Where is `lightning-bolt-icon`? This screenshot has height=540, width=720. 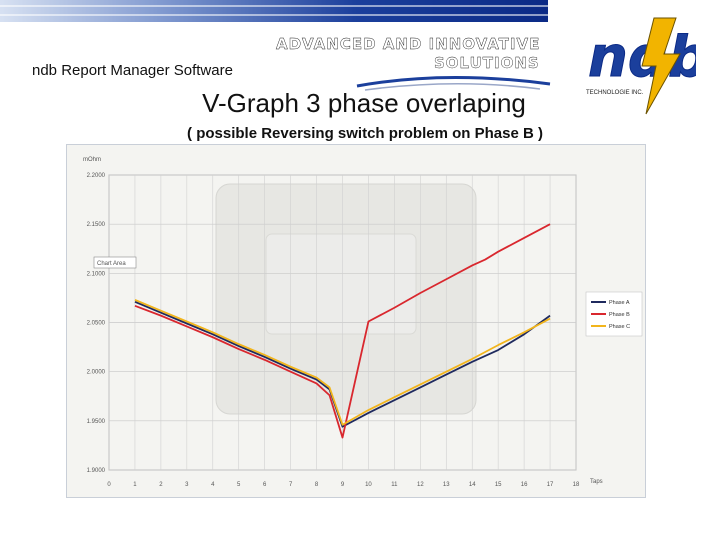 lightning-bolt-icon is located at coordinates (661, 66).